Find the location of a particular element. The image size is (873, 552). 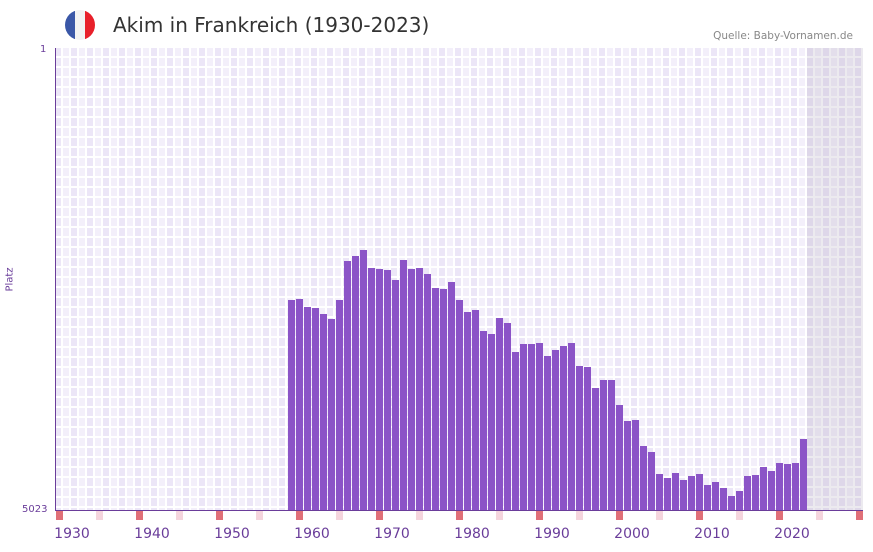

bar-1997 is located at coordinates (603, 445).